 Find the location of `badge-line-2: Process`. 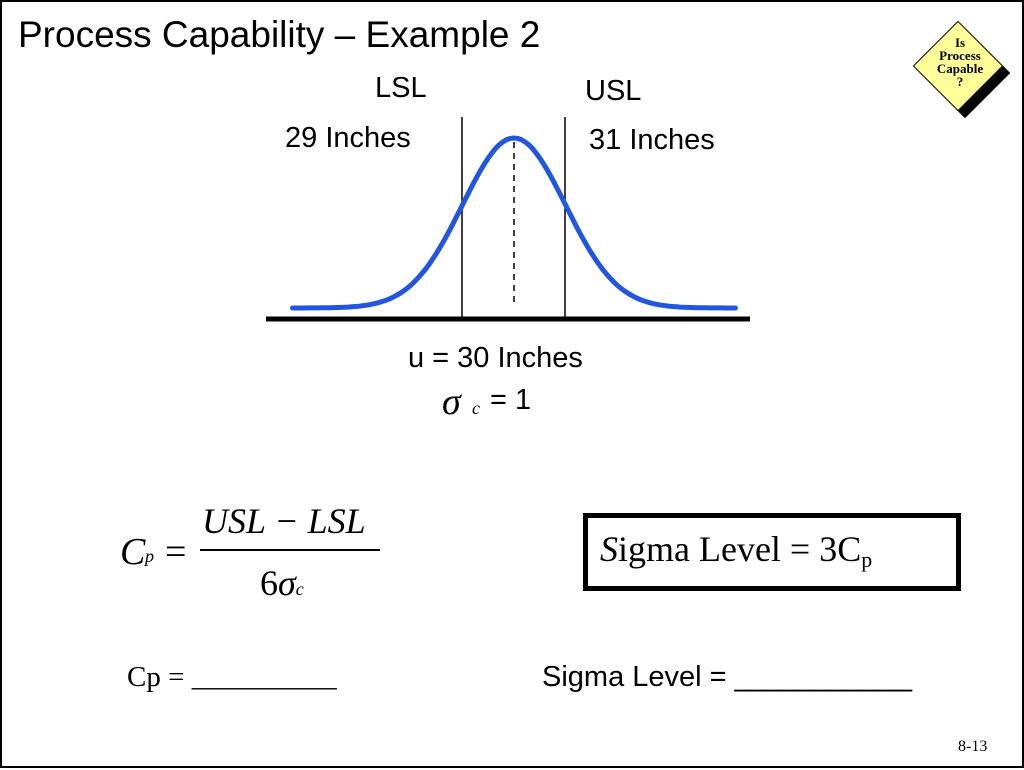

badge-line-2: Process is located at coordinates (960, 55).